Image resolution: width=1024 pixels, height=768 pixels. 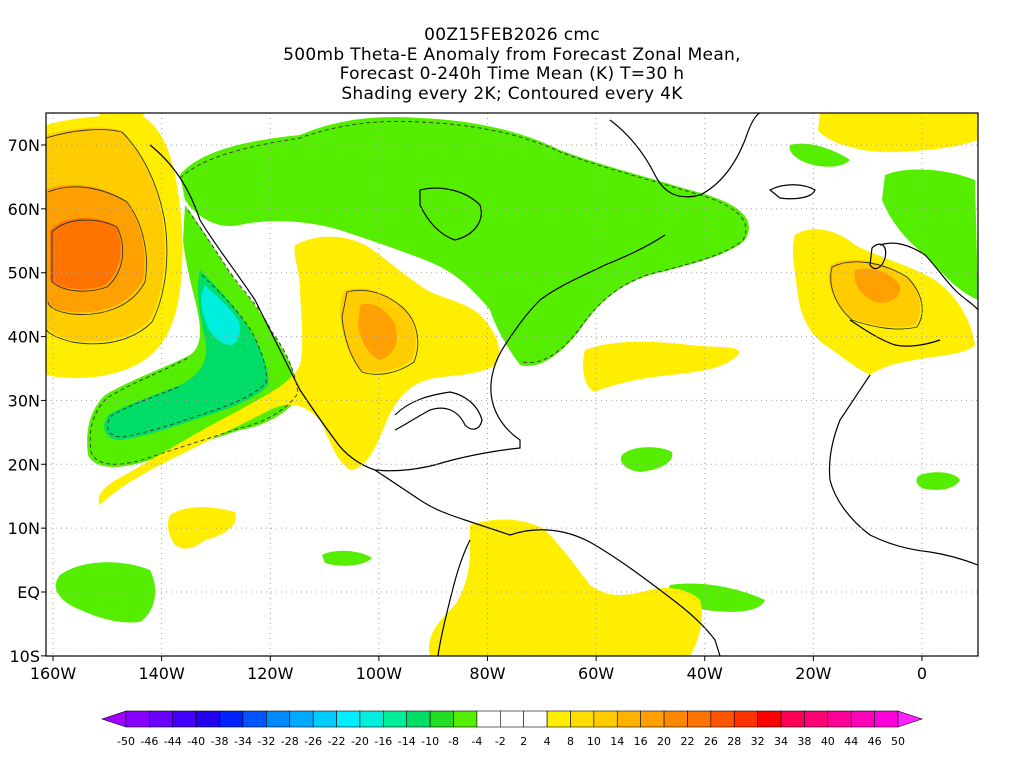 I want to click on yellow-region-greenland-north, so click(x=898, y=132).